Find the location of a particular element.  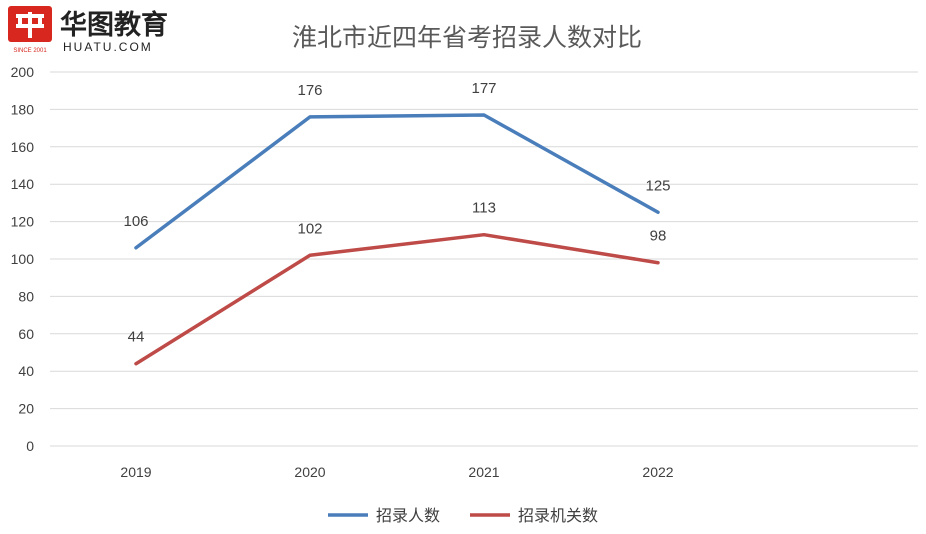

data-label: 98 is located at coordinates (658, 236).